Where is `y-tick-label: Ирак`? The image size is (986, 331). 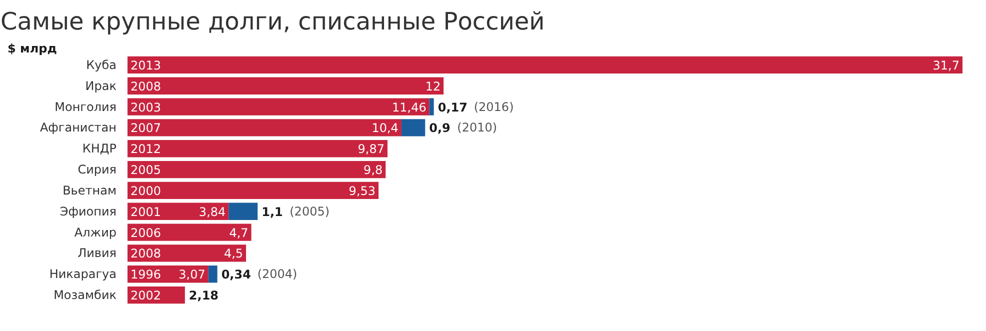 y-tick-label: Ирак is located at coordinates (101, 85).